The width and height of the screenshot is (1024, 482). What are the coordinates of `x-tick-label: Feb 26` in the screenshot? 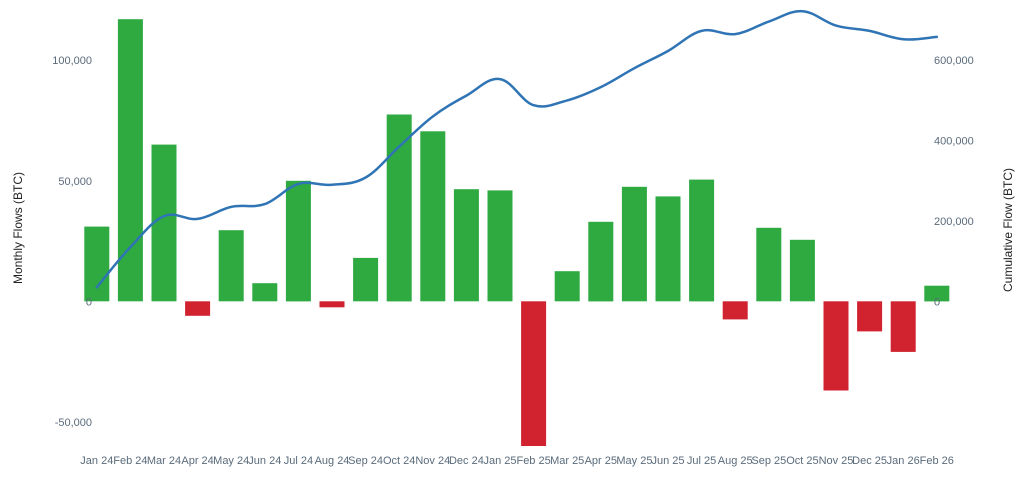 It's located at (937, 461).